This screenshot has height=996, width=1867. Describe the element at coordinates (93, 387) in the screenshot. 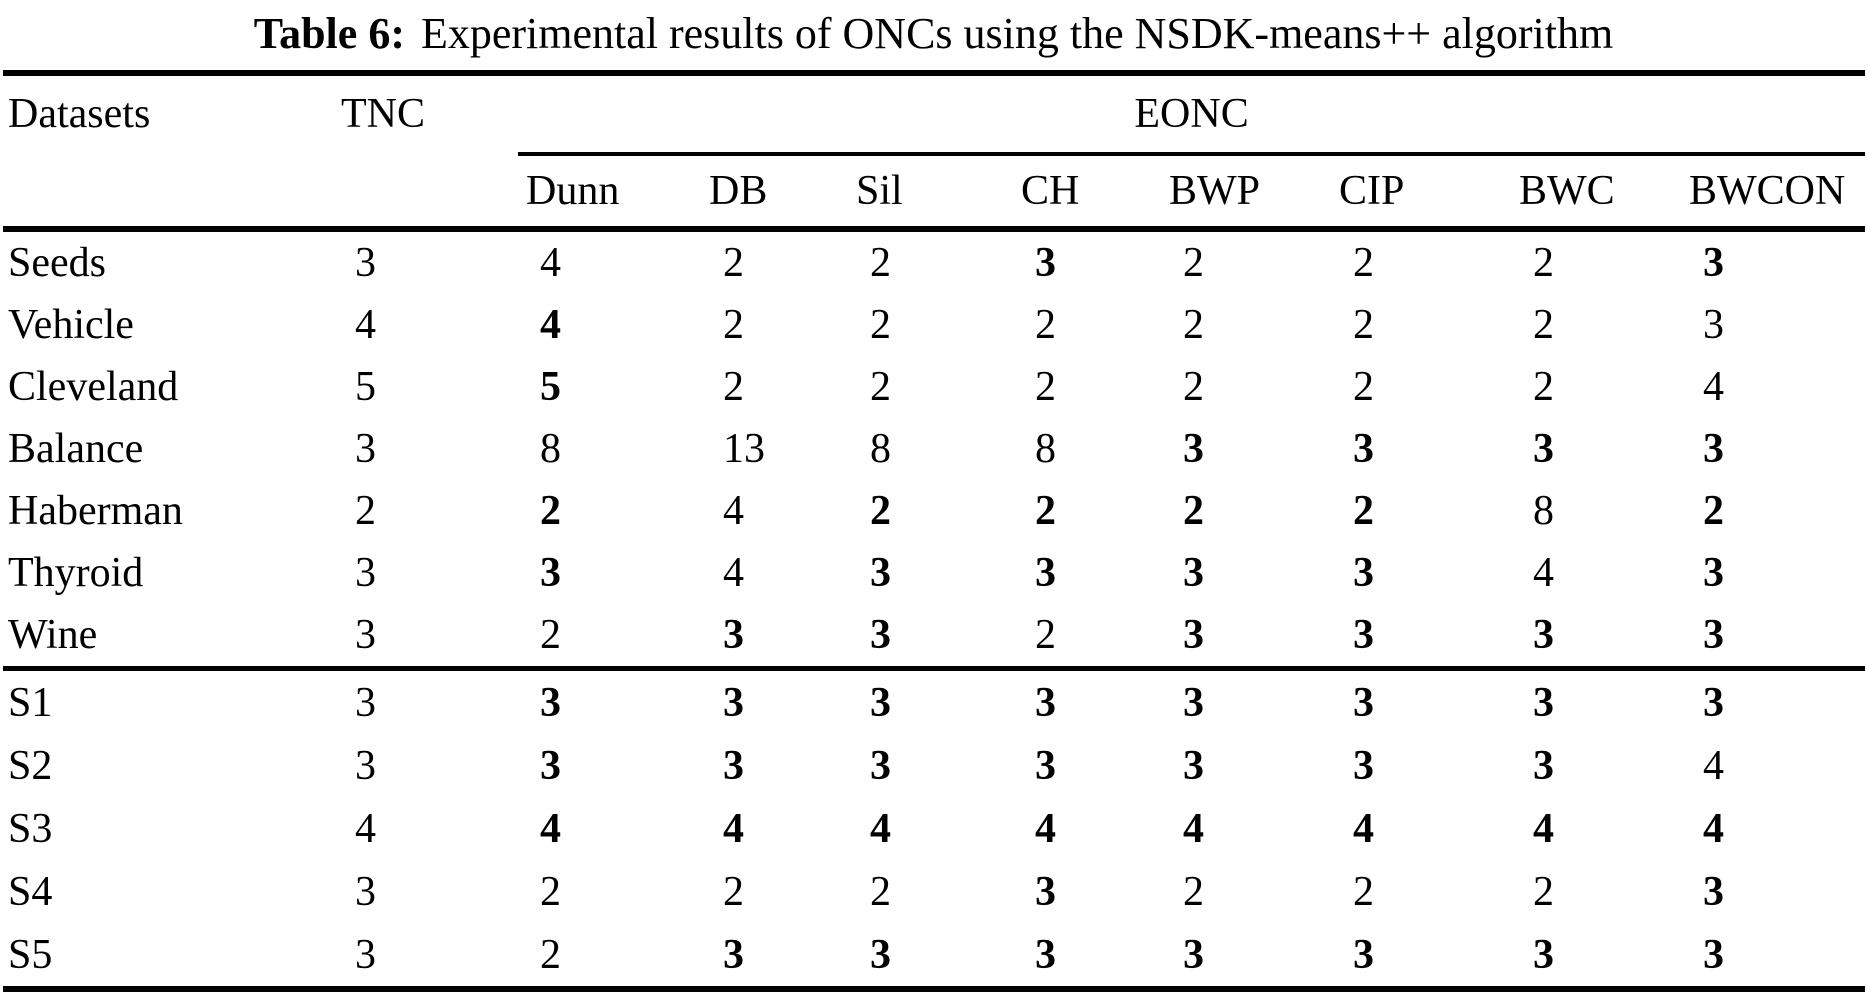

I see `dataset-name-cell: Cleveland` at that location.